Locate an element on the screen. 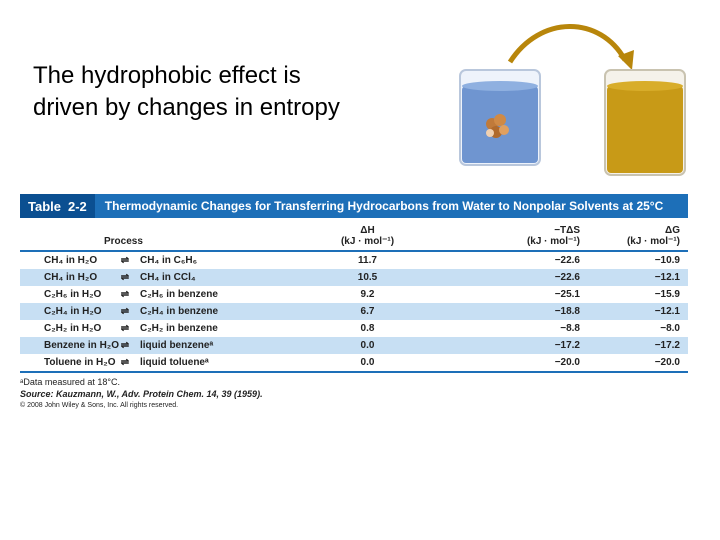 This screenshot has width=720, height=540. footnote: ᵃData measured at 18°C. is located at coordinates (70, 382).